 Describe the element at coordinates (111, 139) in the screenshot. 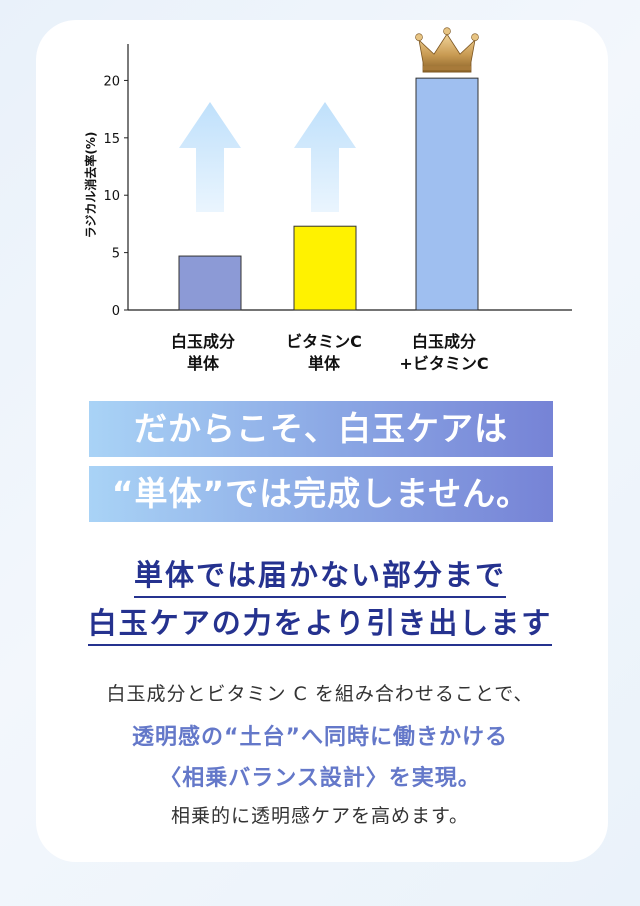

I see `y-tick-label-3: 15` at that location.